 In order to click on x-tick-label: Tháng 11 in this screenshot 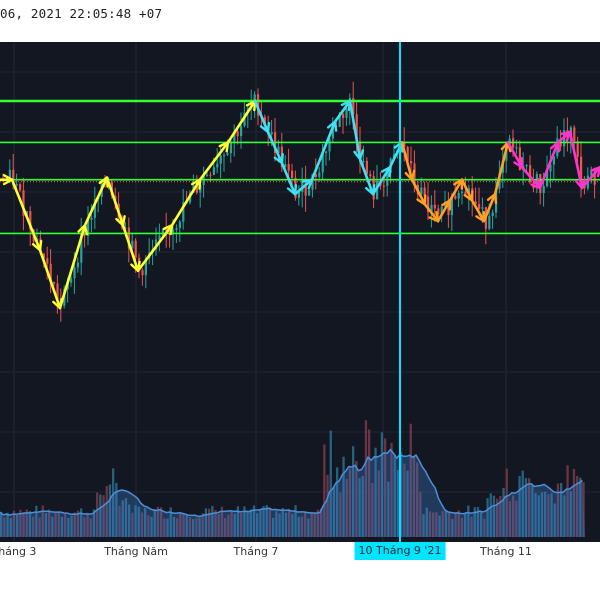, I will do `click(506, 551)`.